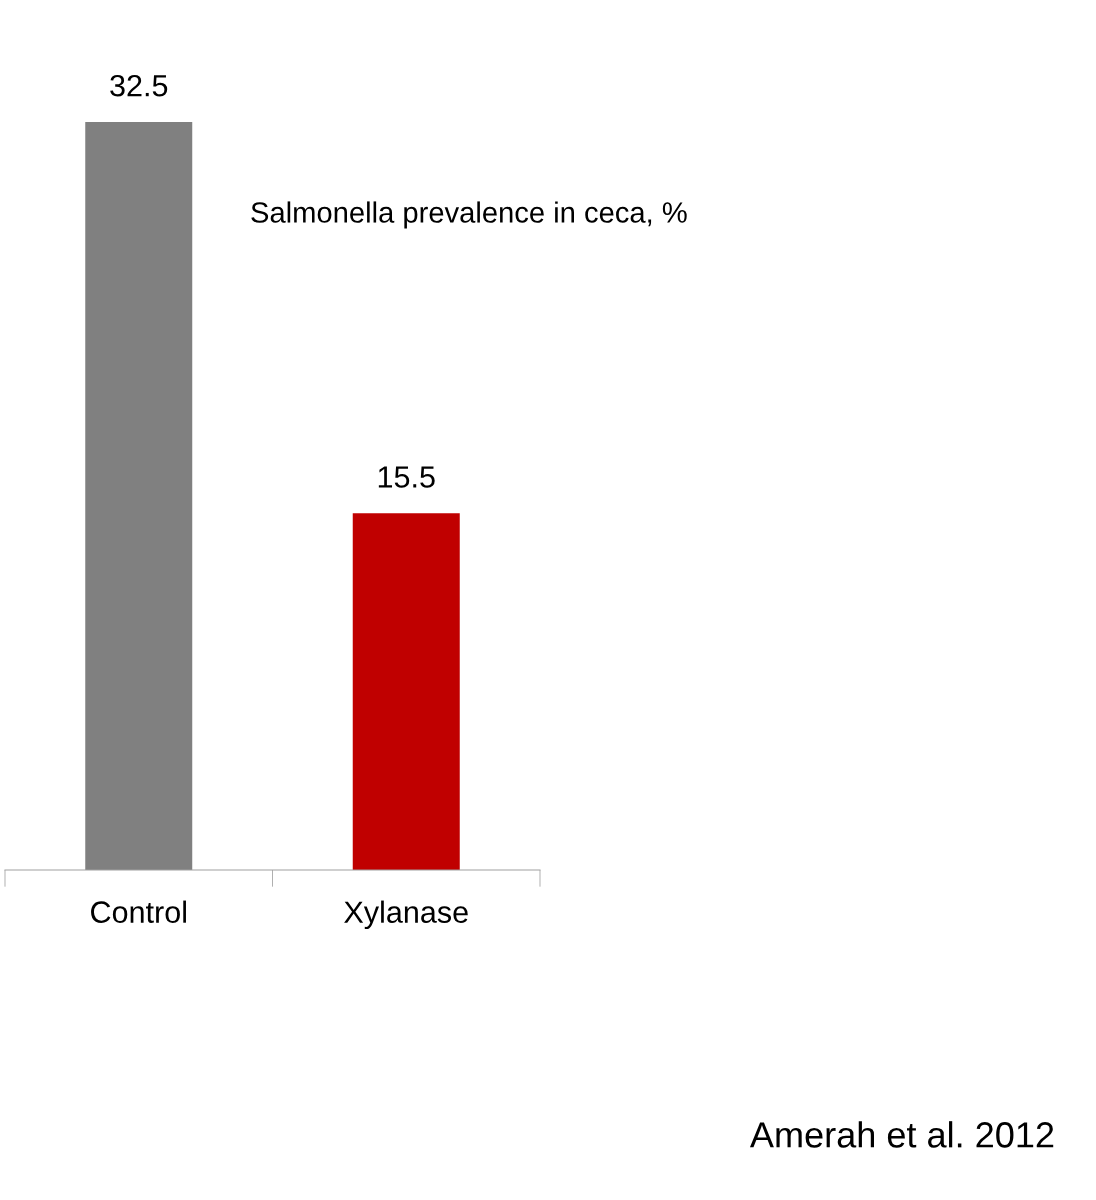 The image size is (1096, 1200). I want to click on text: Salmonella prevalence in ceca, %, so click(469, 215).